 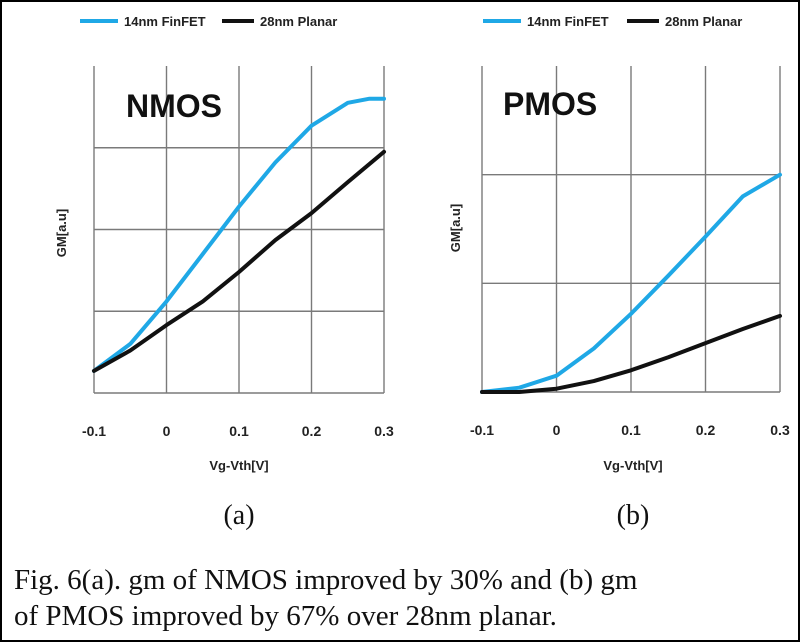 I want to click on pmos-xtick-label-2: 0.1, so click(x=631, y=430).